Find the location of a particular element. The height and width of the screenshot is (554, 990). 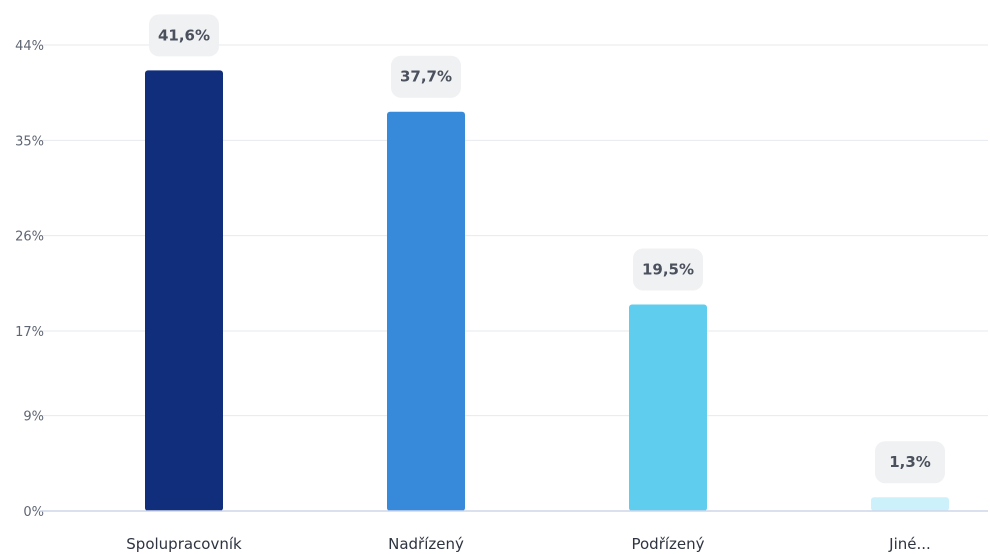

y-tick-label: 17% is located at coordinates (29, 332).